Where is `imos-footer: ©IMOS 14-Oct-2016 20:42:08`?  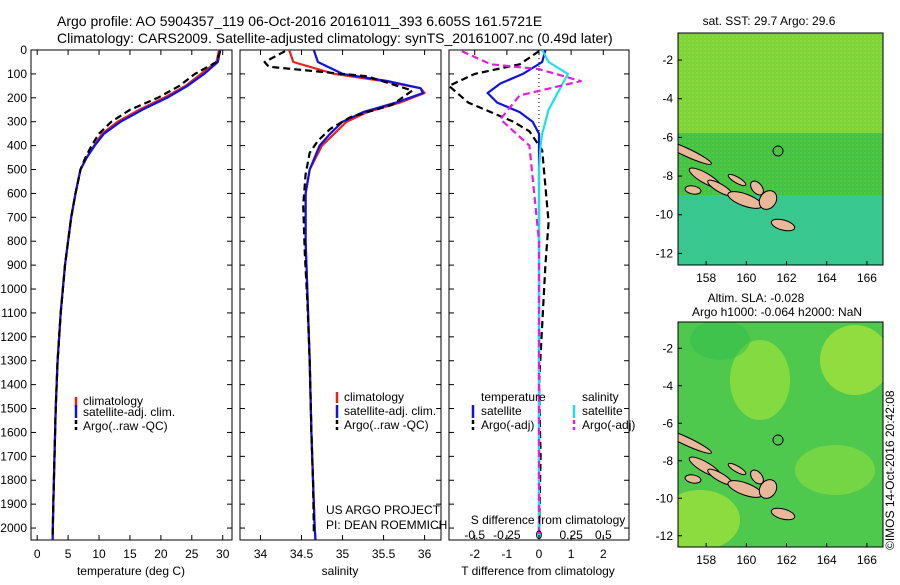 imos-footer: ©IMOS 14-Oct-2016 20:42:08 is located at coordinates (890, 470).